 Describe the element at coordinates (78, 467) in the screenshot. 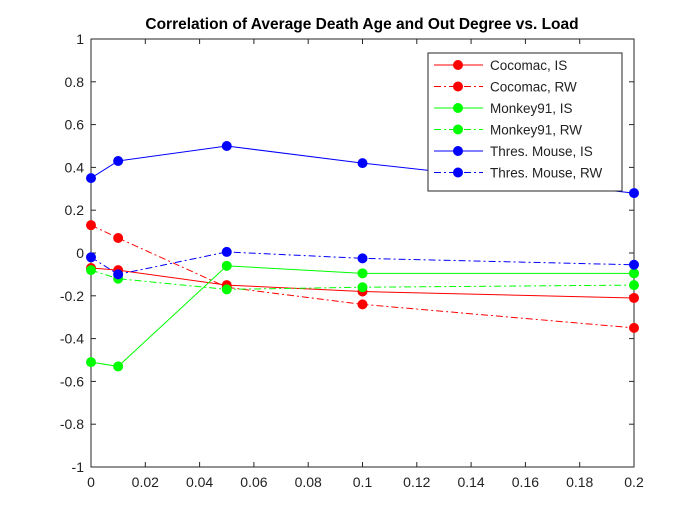

I see `y-tick-label: -1` at that location.